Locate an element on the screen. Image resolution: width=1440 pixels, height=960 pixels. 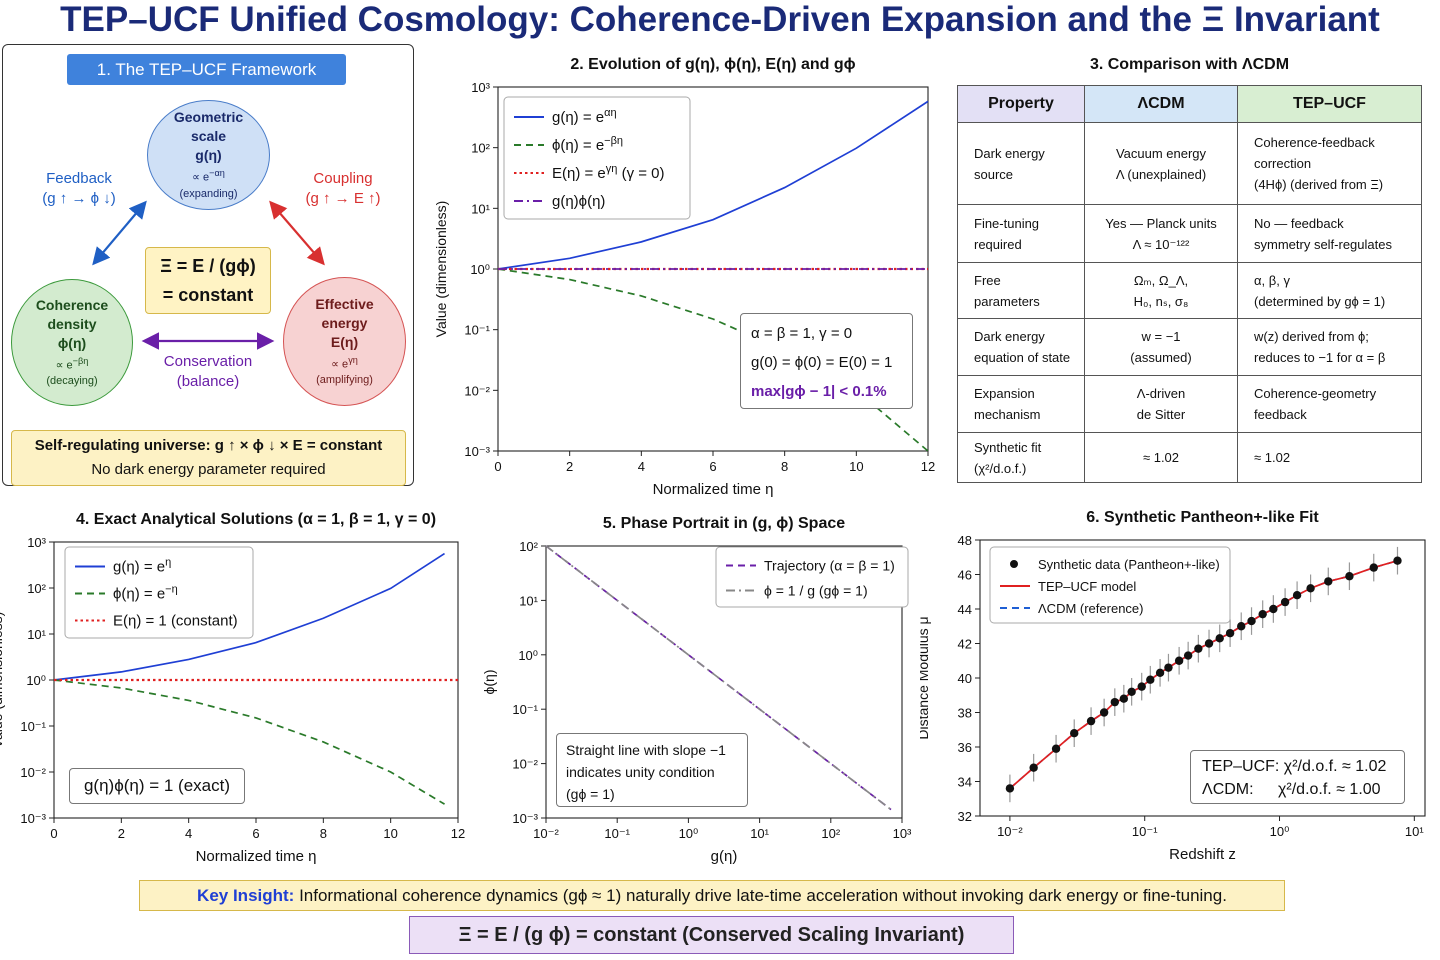
cell-line: Synthetic fit is located at coordinates (1008, 447).